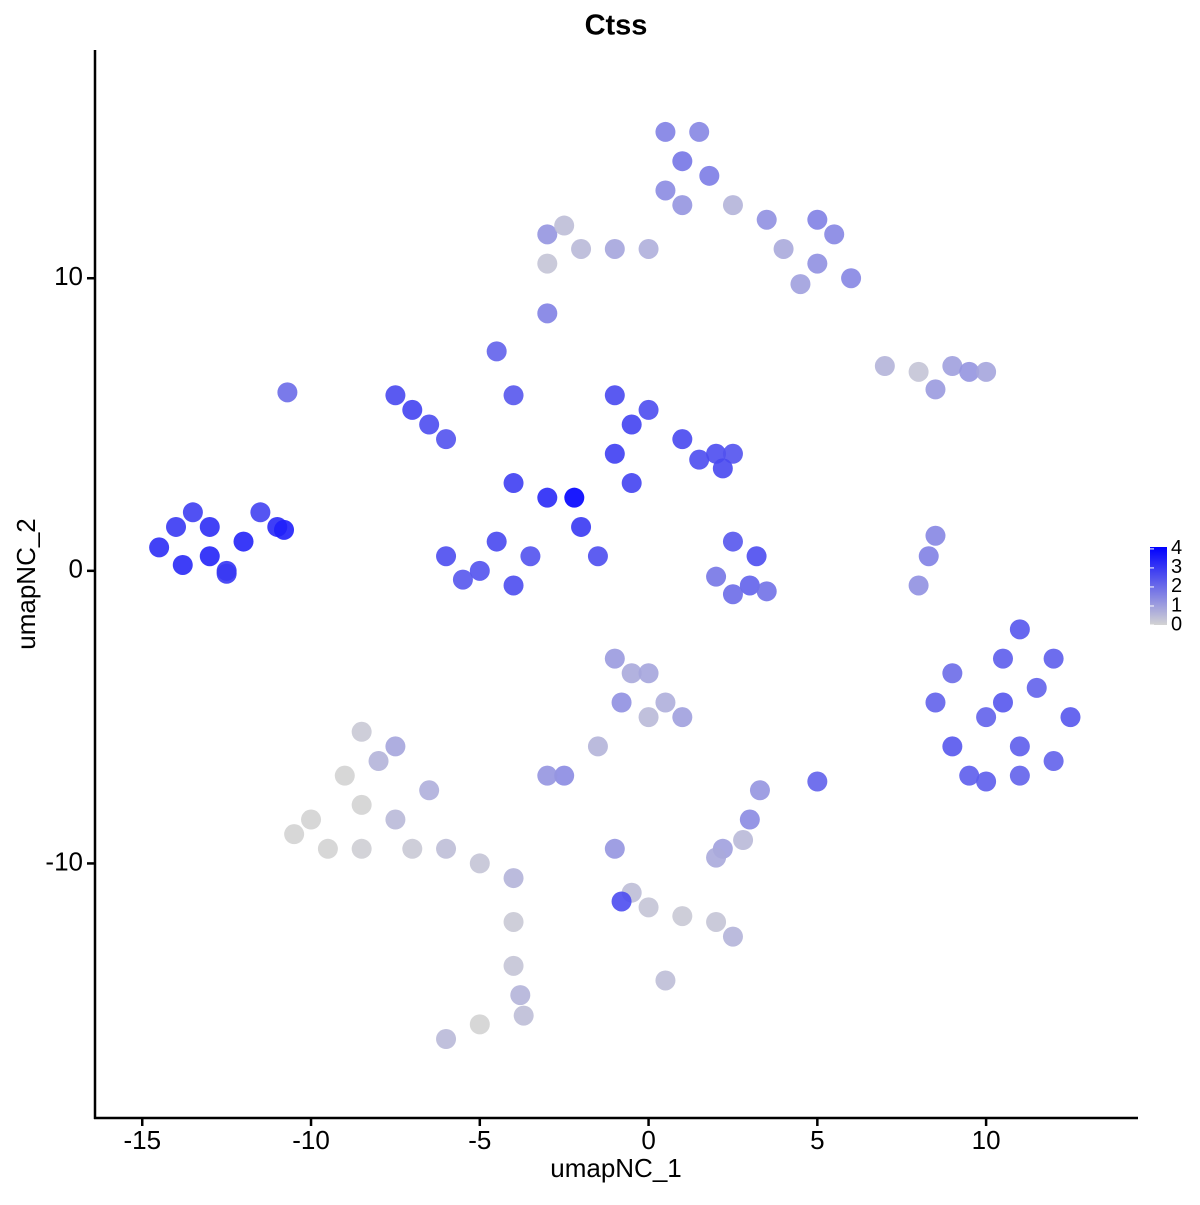 The height and width of the screenshot is (1205, 1200). What do you see at coordinates (817, 1140) in the screenshot?
I see `x-tick-label: 5` at bounding box center [817, 1140].